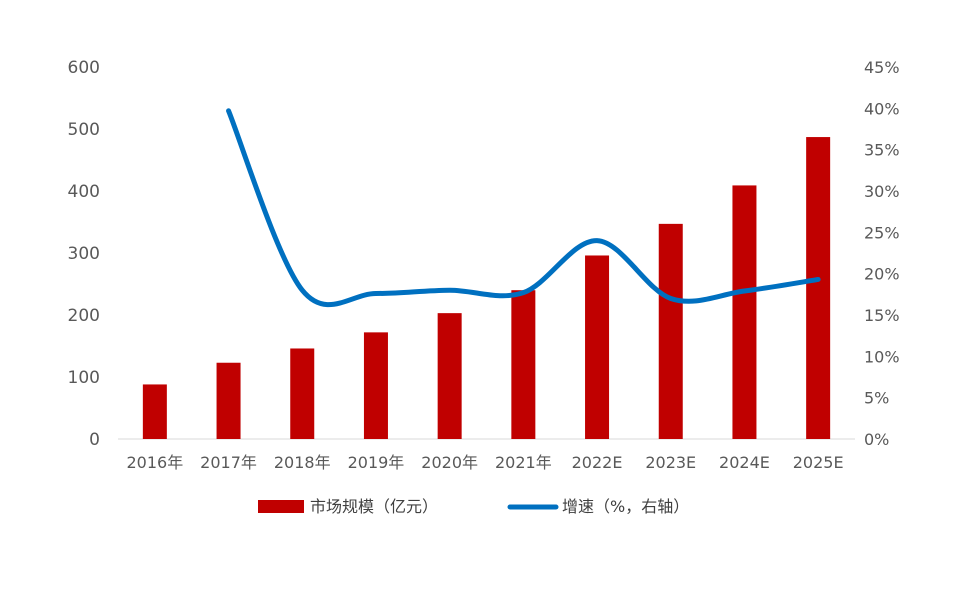  I want to click on legend-bar-label: 市场规模（亿元）, so click(374, 506).